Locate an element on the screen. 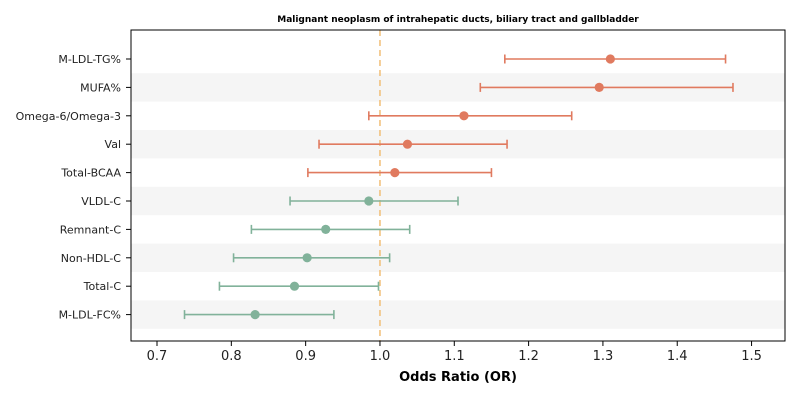 The height and width of the screenshot is (400, 800). forest-row: MUFA% is located at coordinates (407, 87).